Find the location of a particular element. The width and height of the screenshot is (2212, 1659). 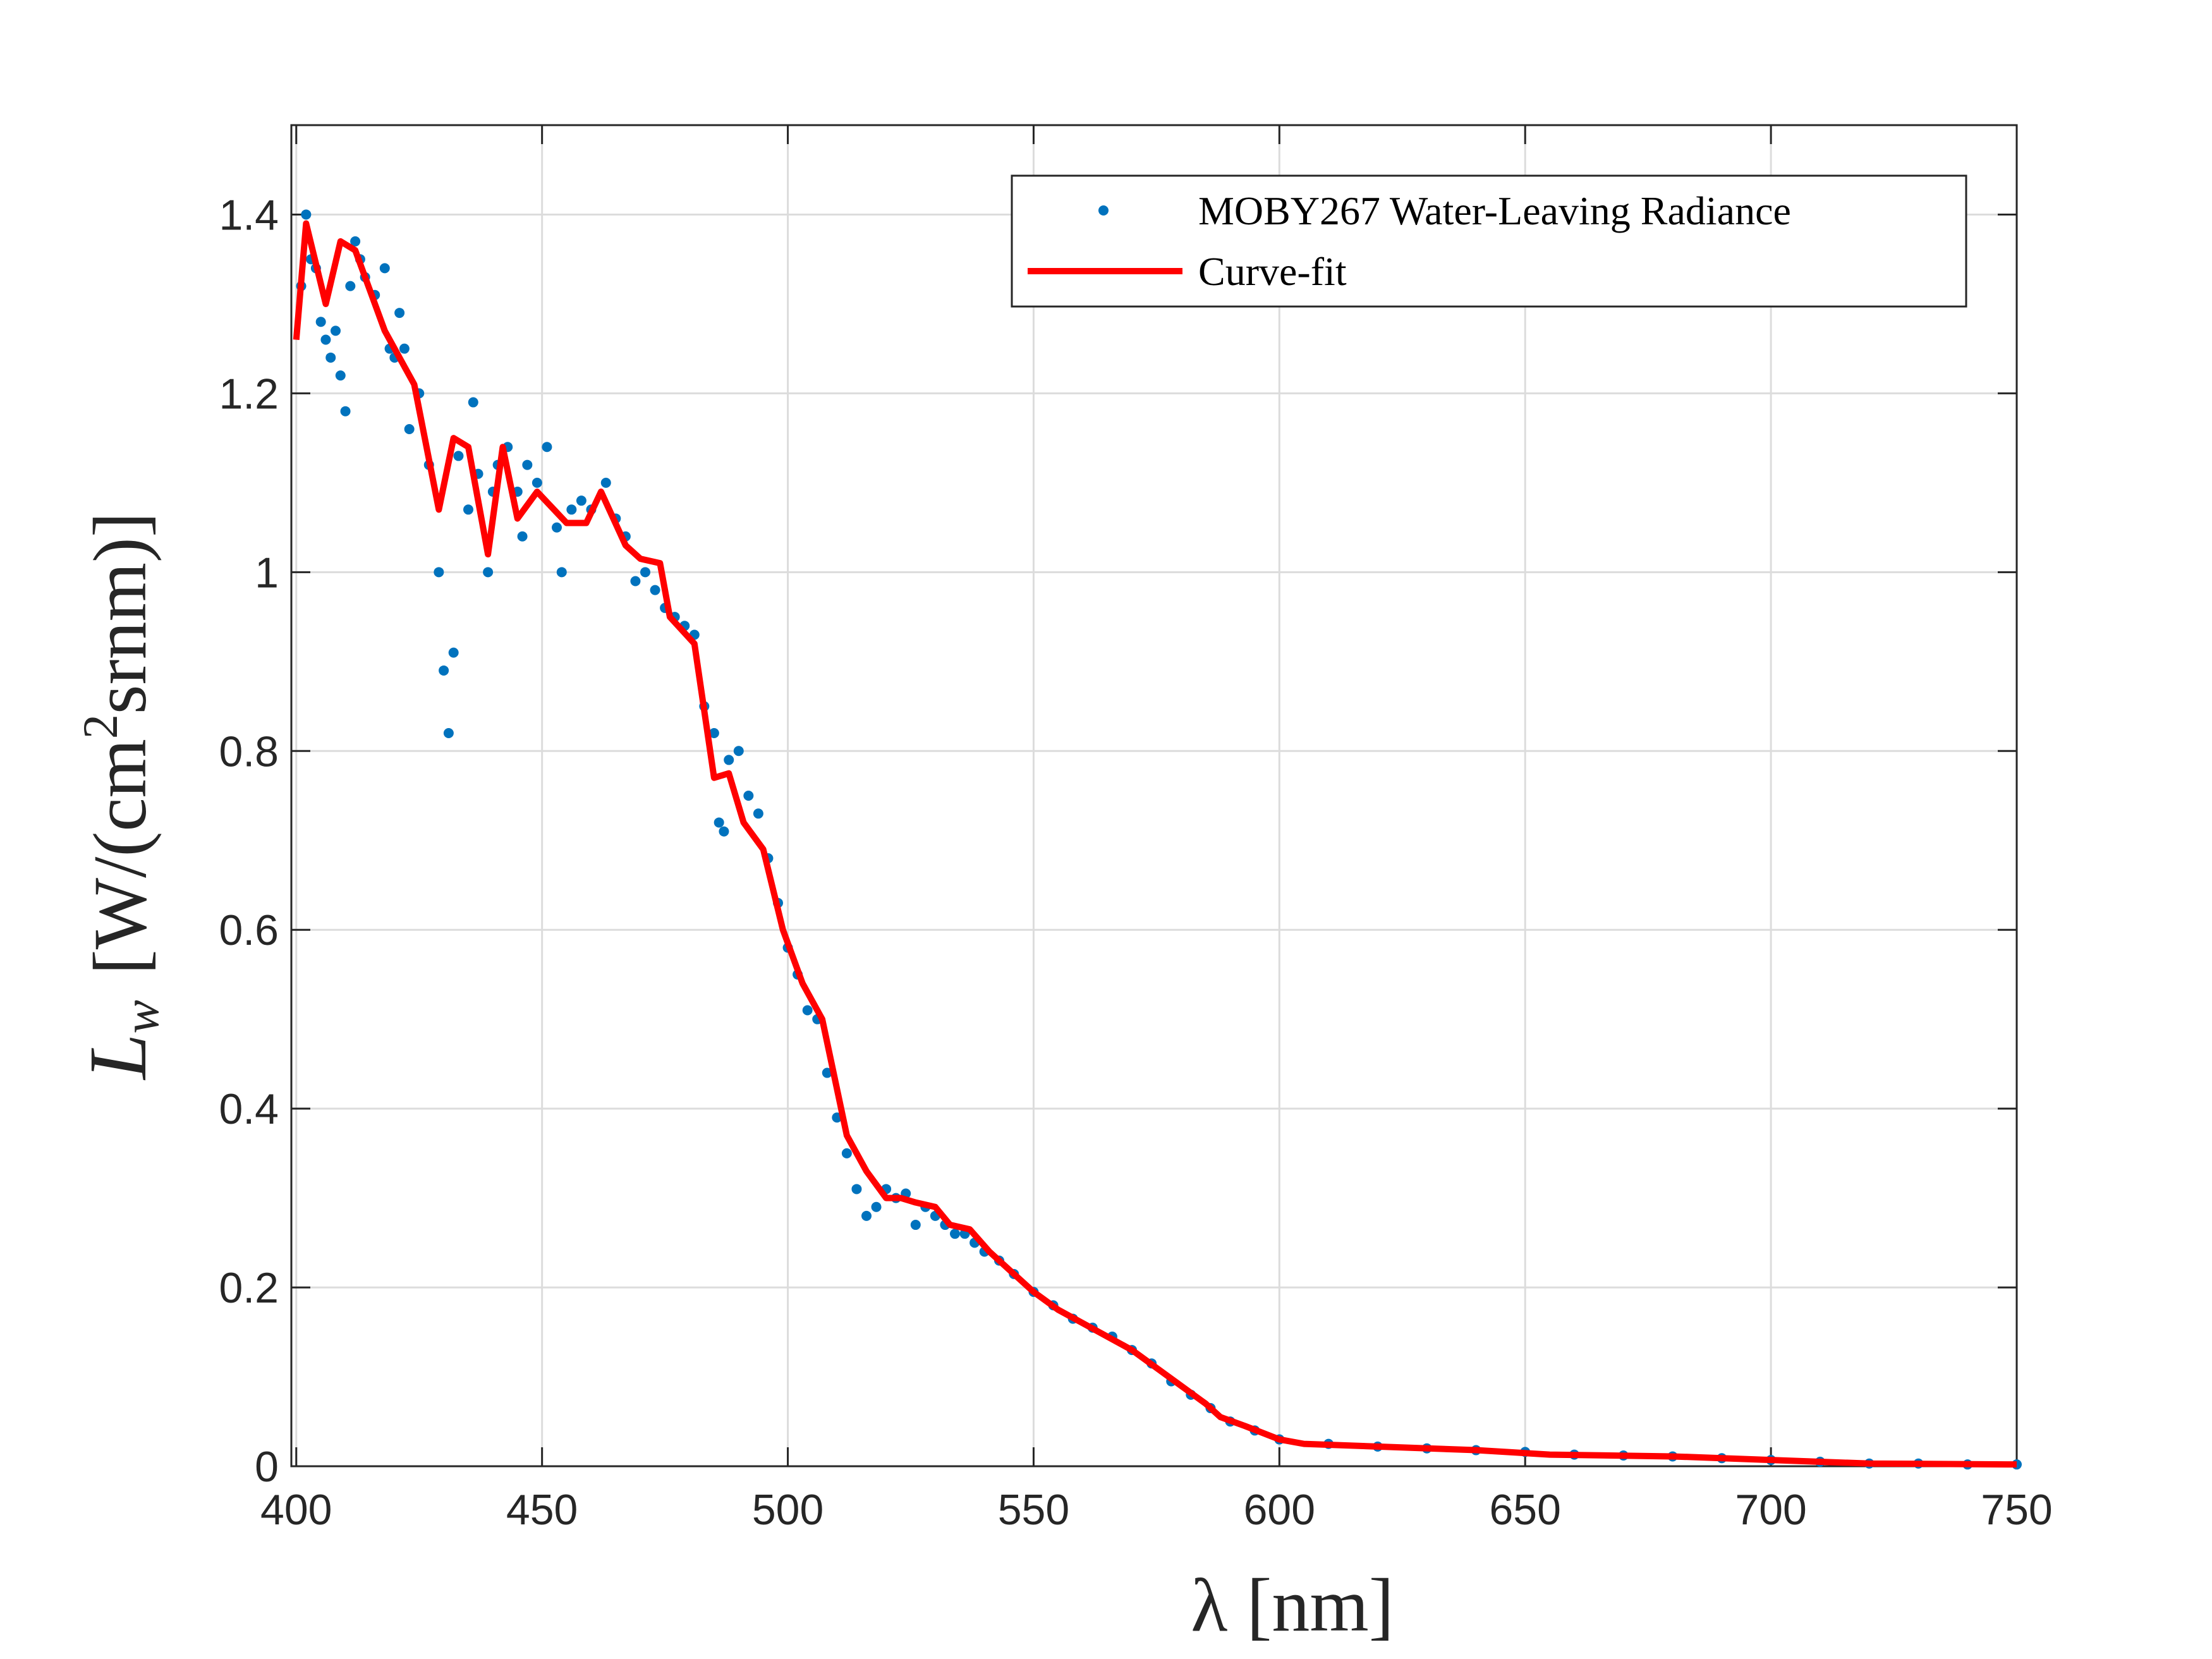

y-tick-label: 0.6 is located at coordinates (249, 930).